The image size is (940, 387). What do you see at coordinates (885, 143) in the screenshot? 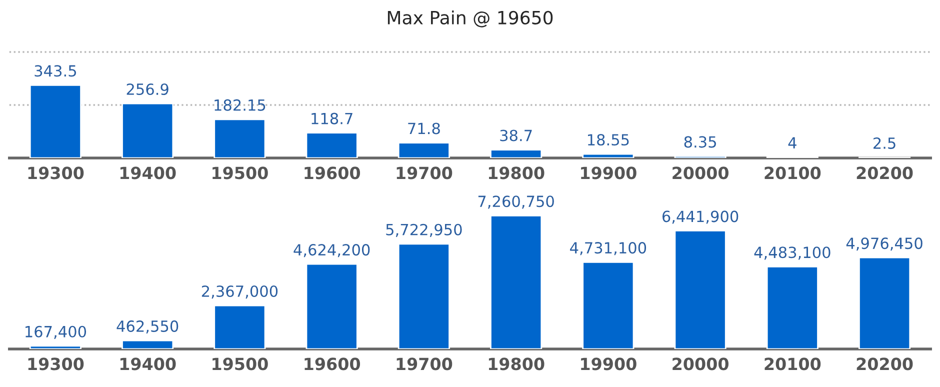
I see `data-label: 2.5` at bounding box center [885, 143].